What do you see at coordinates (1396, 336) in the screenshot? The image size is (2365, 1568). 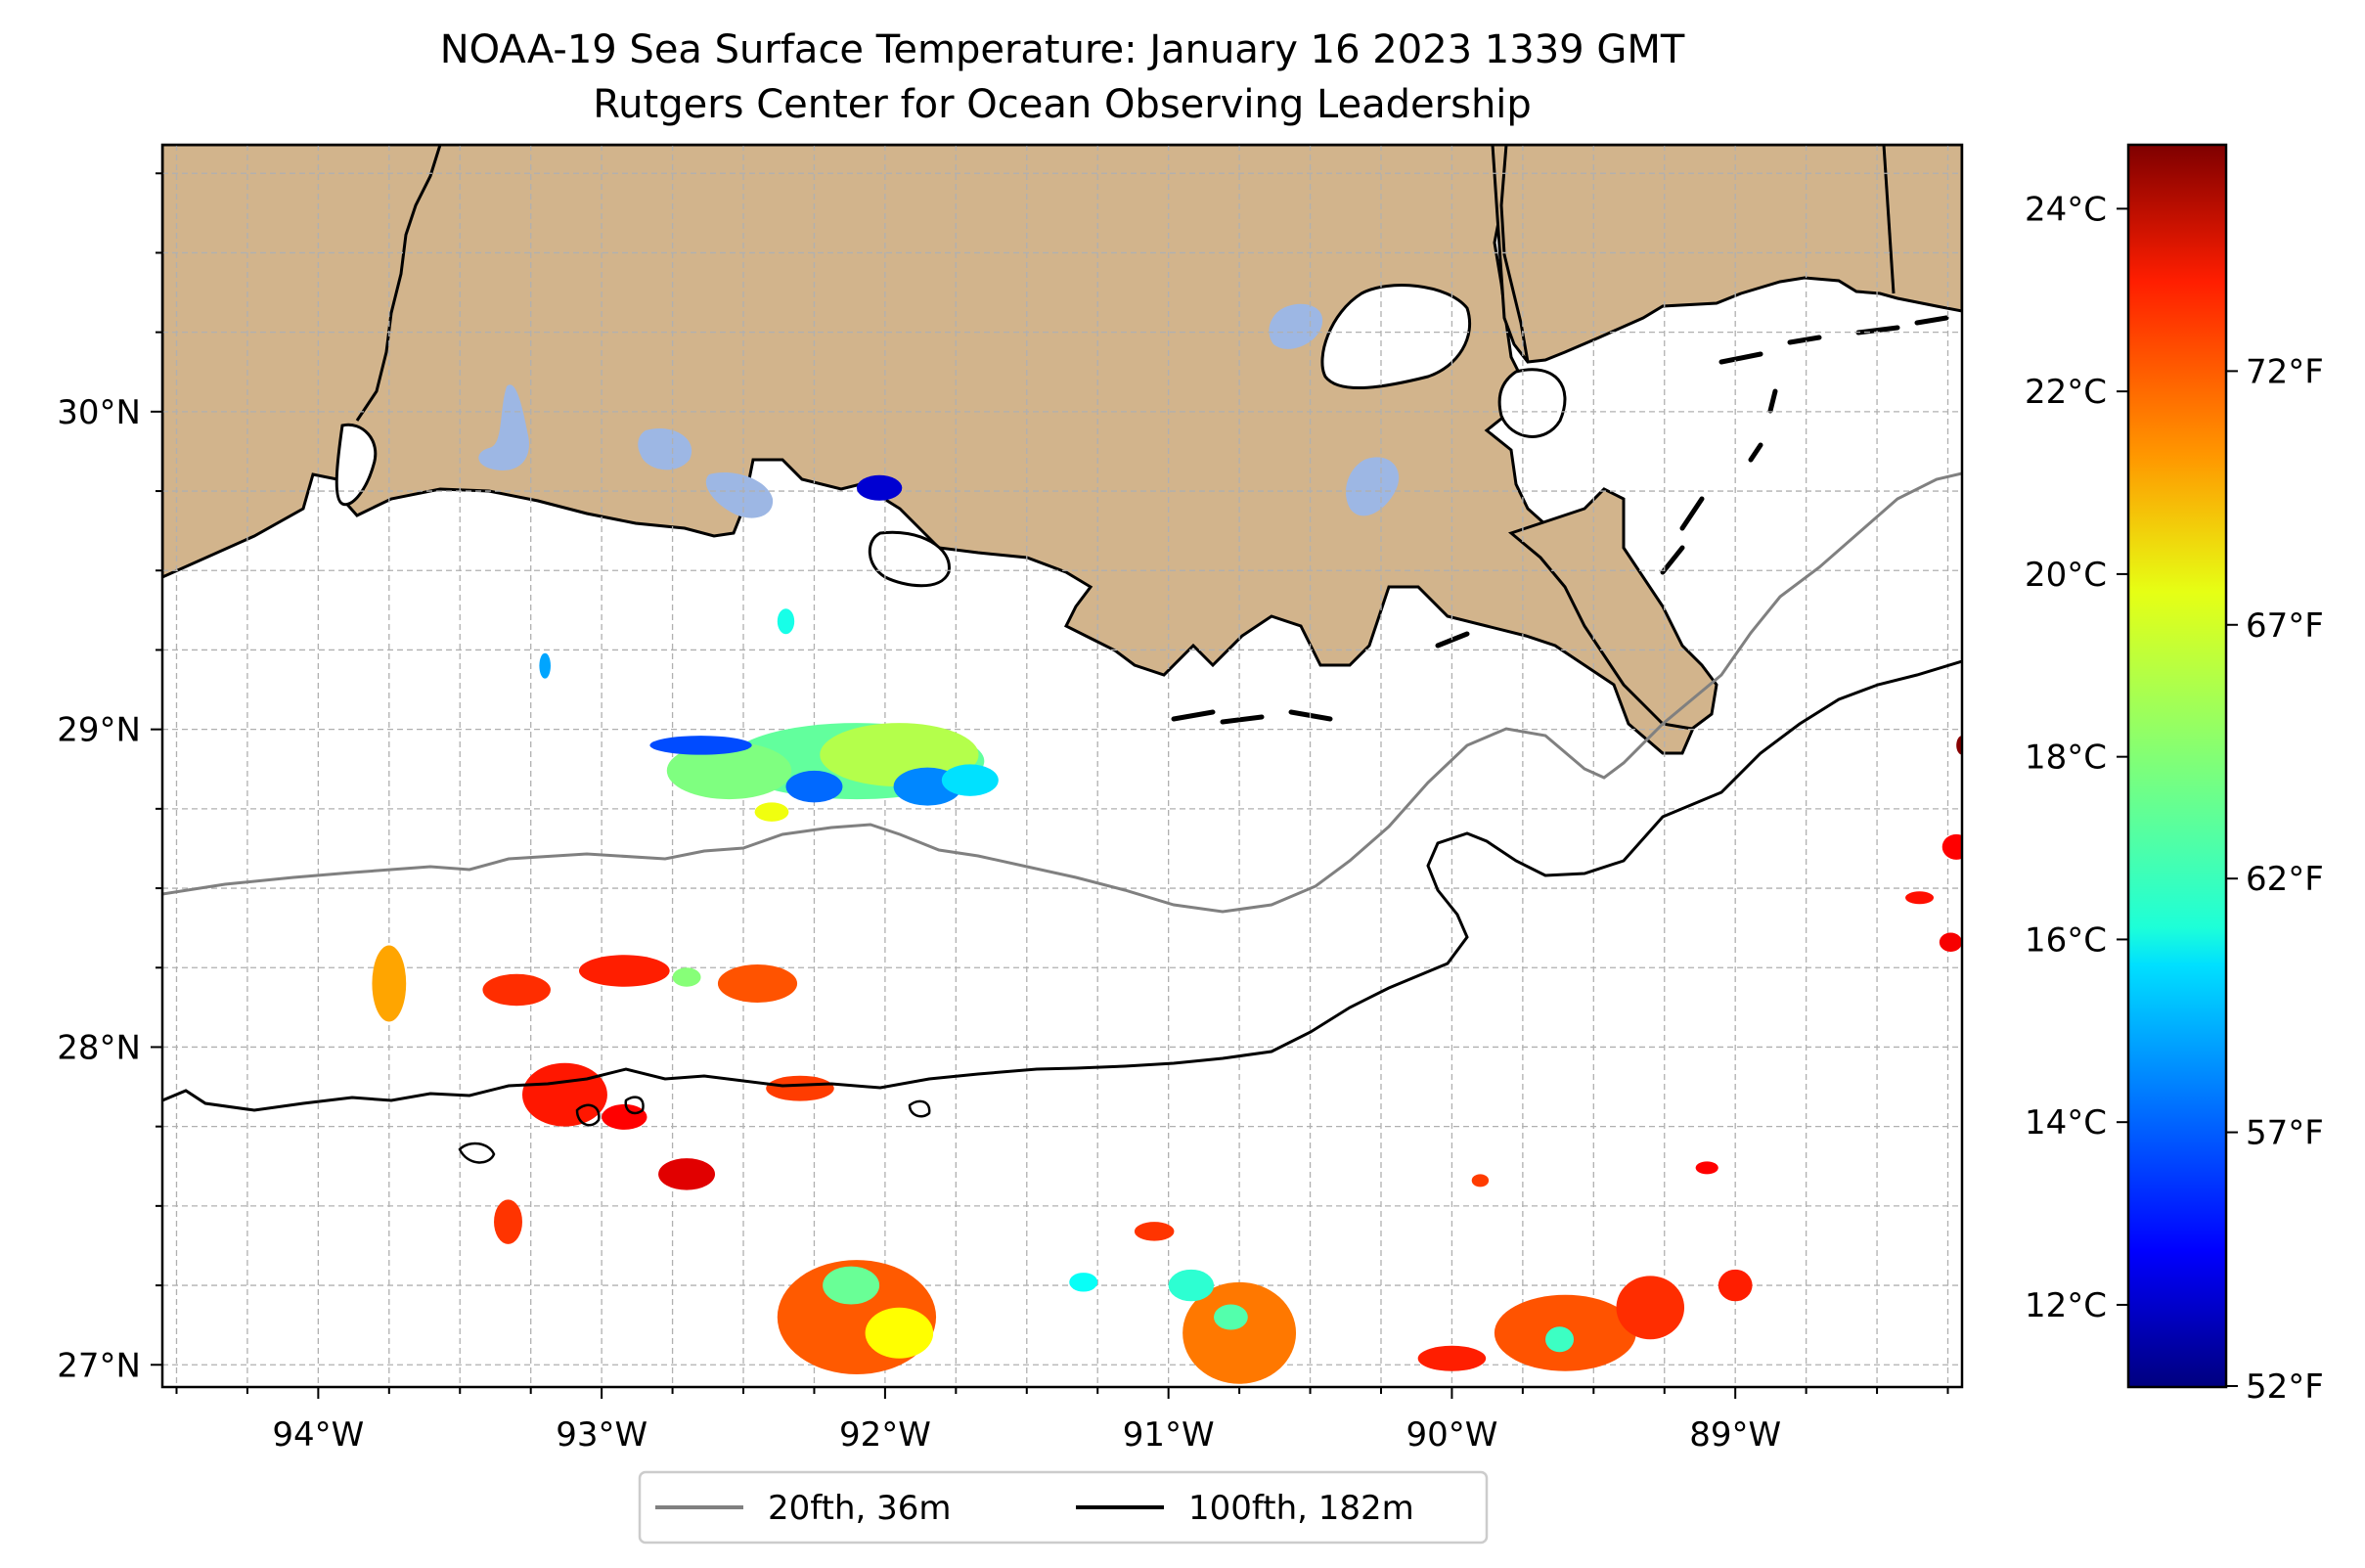 I see `lake-pontchartrain` at bounding box center [1396, 336].